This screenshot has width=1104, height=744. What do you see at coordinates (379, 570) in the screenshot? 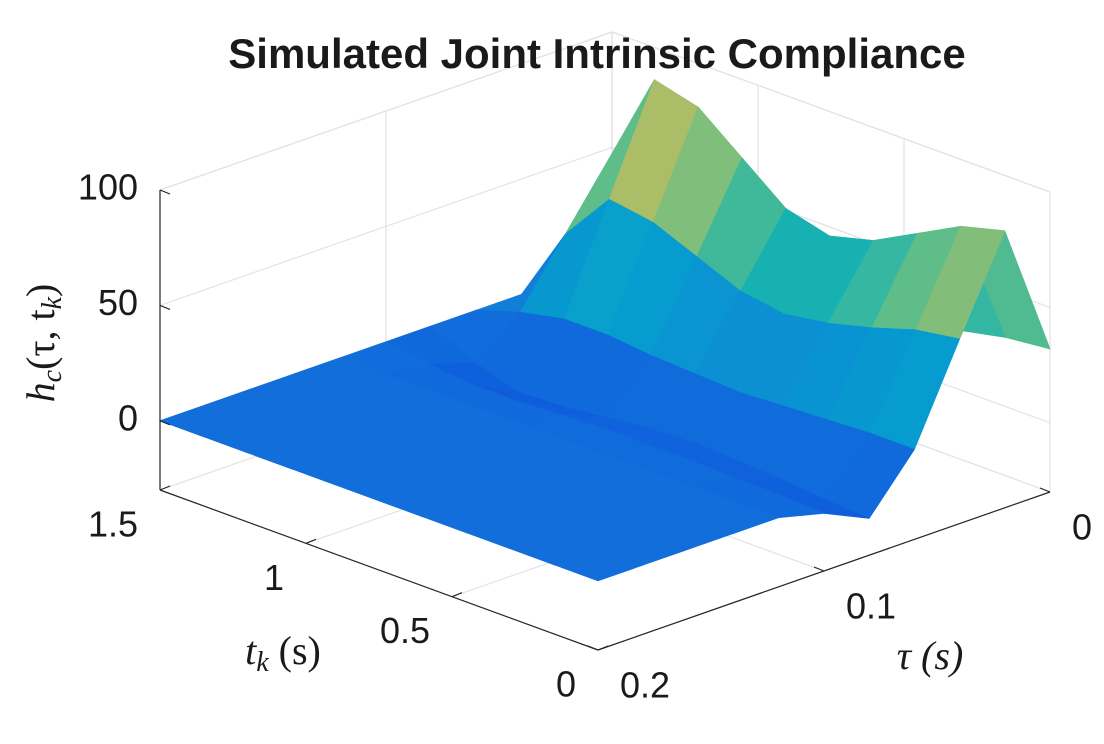
I see `axis-line` at bounding box center [379, 570].